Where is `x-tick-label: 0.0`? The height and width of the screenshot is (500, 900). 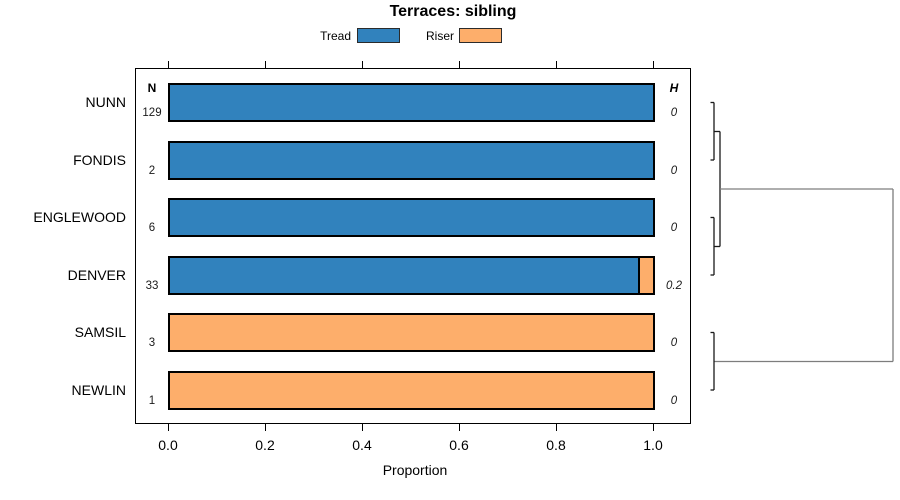 x-tick-label: 0.0 is located at coordinates (168, 445).